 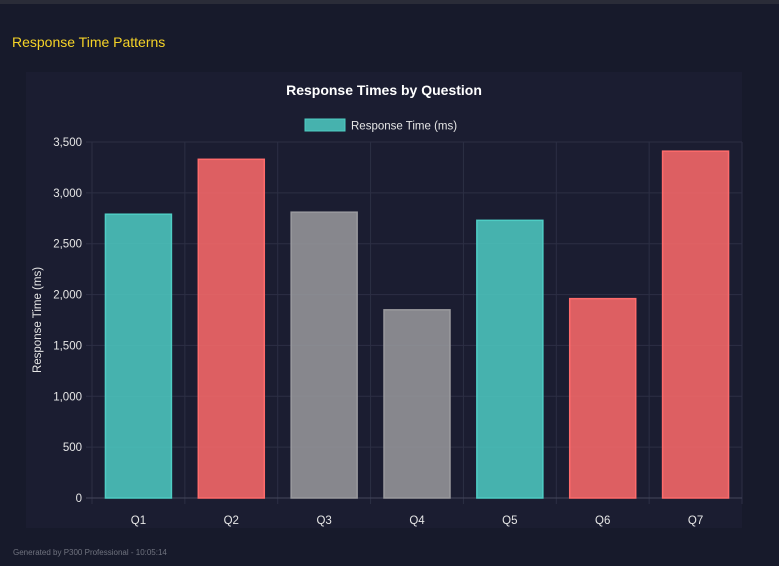 I want to click on top-bar, so click(x=389, y=2).